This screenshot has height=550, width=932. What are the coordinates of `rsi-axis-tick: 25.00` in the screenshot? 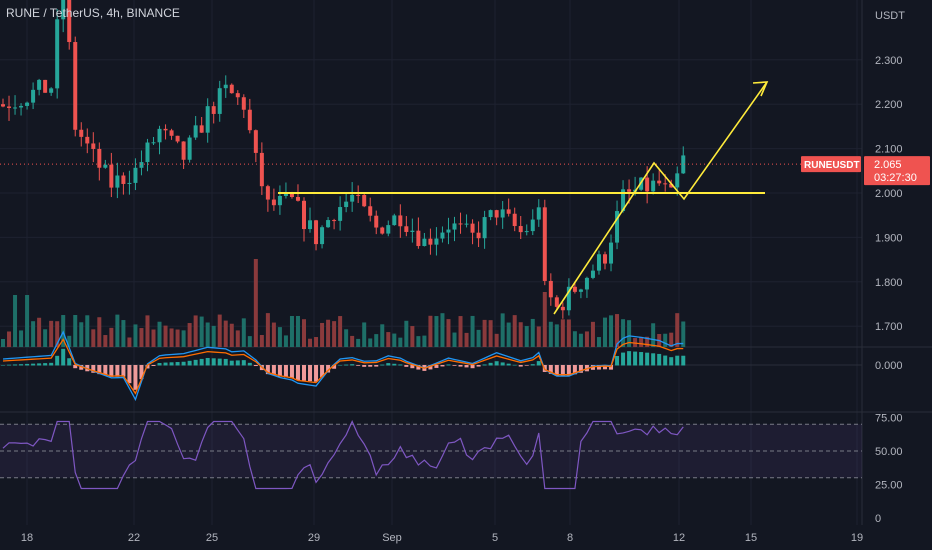 It's located at (889, 486).